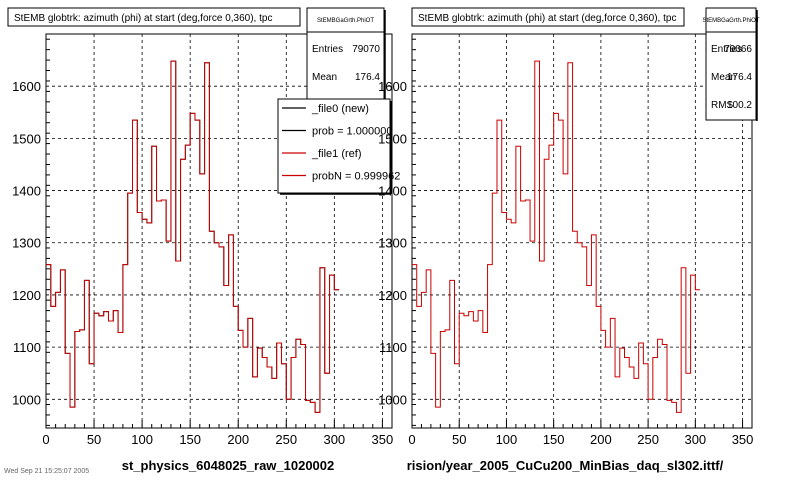  What do you see at coordinates (352, 132) in the screenshot?
I see `legend-entry-label: prob = 1.000000` at bounding box center [352, 132].